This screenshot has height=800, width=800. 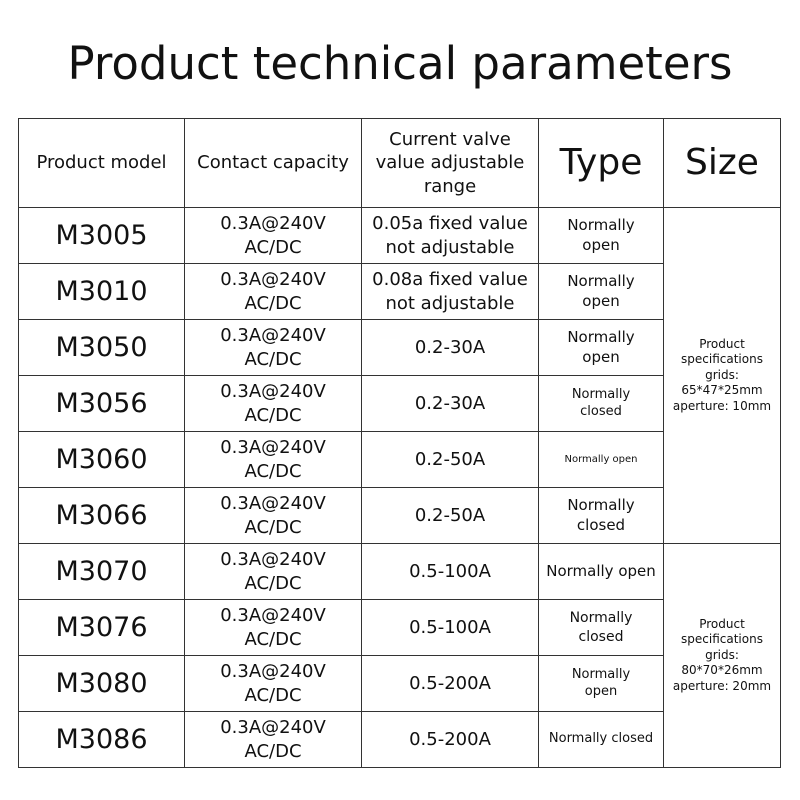 I want to click on header-cell: Current valve value adjustable range, so click(x=450, y=163).